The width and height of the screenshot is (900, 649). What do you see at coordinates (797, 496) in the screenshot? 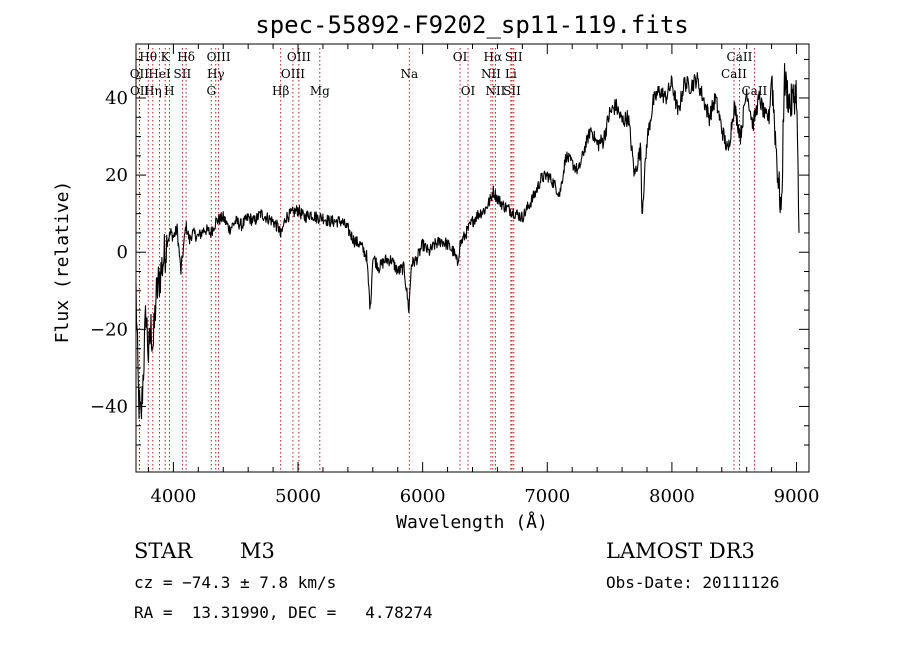
I see `x-tick-label: 9000` at bounding box center [797, 496].